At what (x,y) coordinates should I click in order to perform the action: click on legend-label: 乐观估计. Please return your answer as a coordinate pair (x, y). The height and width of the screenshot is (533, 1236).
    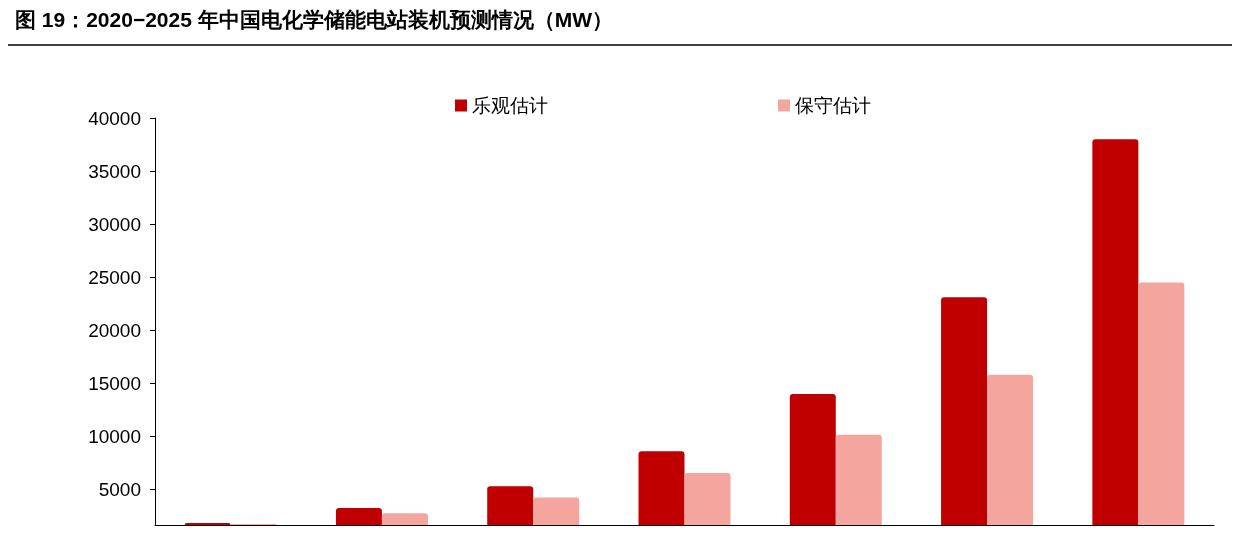
    Looking at the image, I should click on (510, 105).